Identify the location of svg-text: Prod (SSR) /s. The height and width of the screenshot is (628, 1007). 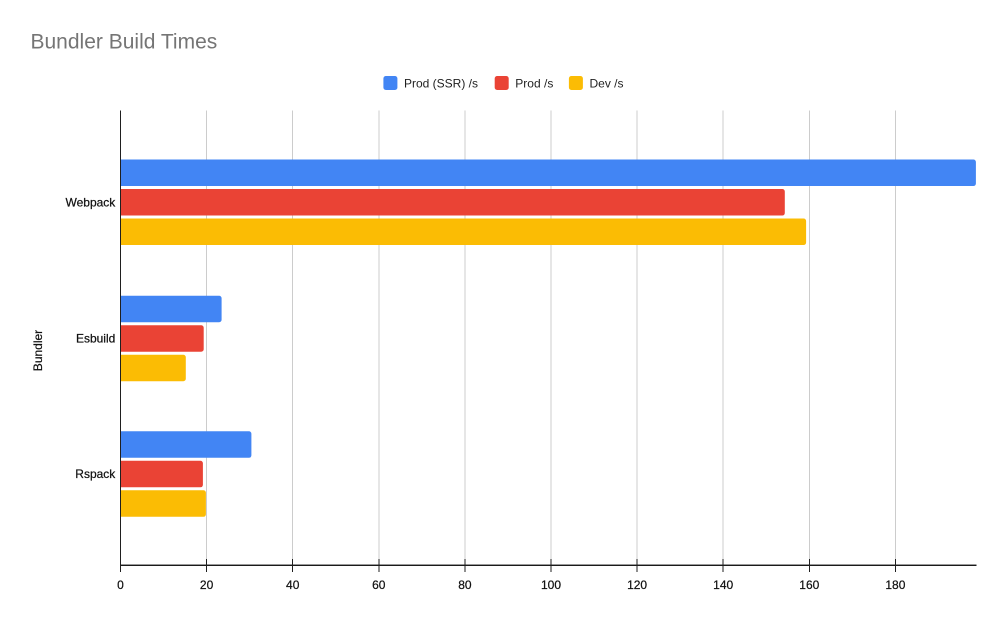
(441, 83).